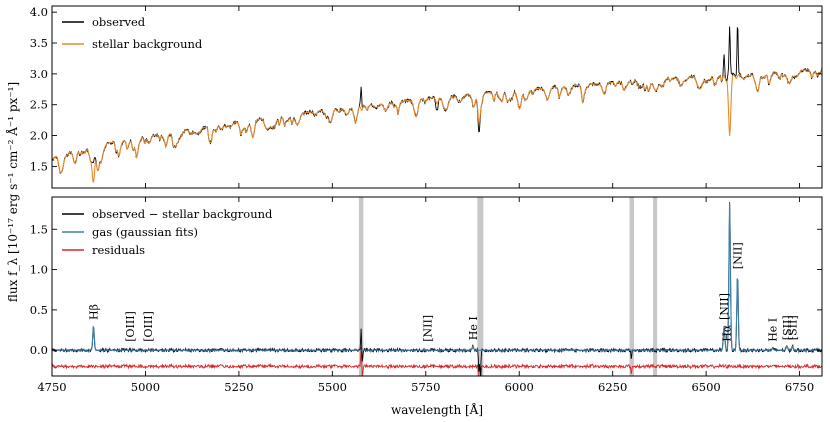 This screenshot has width=830, height=422. What do you see at coordinates (39, 12) in the screenshot?
I see `top-ytick-label: 4.0` at bounding box center [39, 12].